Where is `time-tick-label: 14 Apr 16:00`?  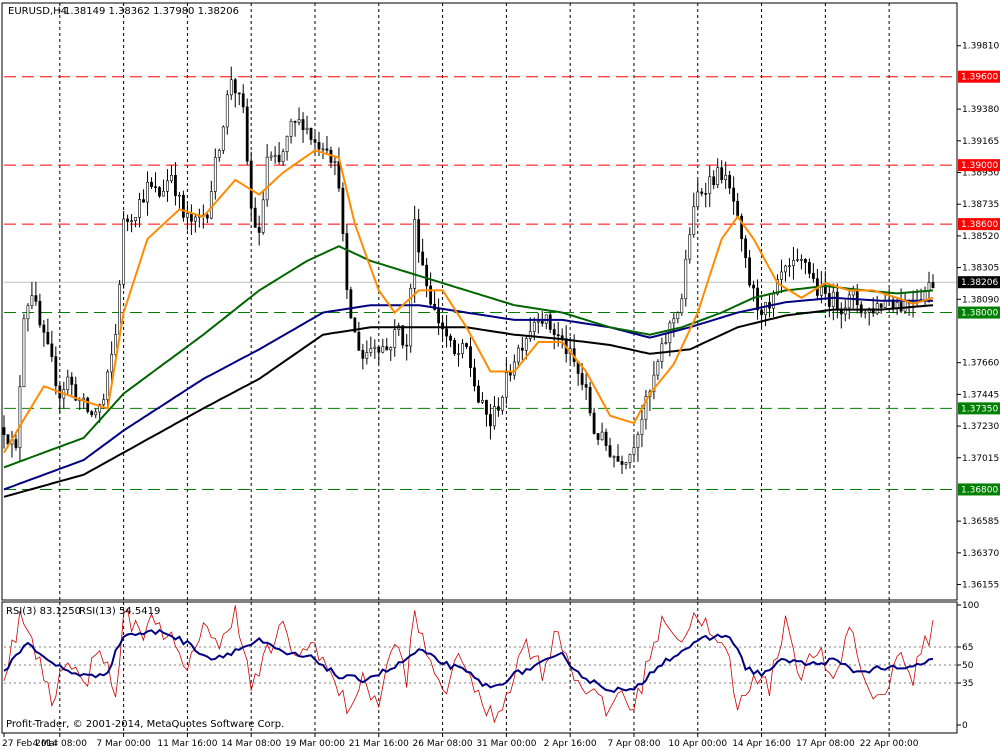
time-tick-label: 14 Apr 16:00 is located at coordinates (761, 744).